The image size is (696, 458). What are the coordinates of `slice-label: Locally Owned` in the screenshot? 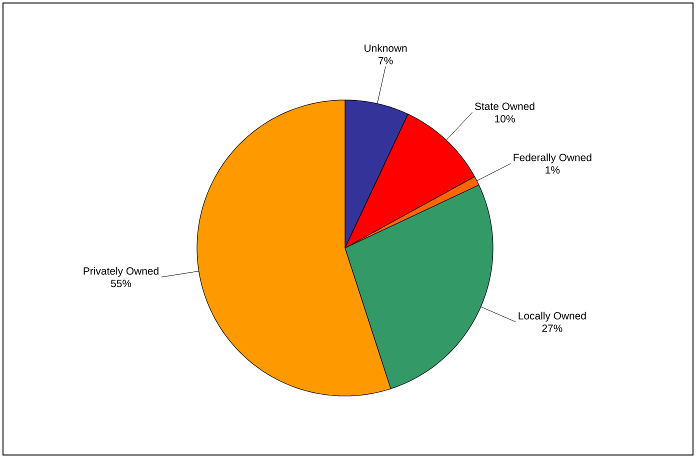 It's located at (552, 317).